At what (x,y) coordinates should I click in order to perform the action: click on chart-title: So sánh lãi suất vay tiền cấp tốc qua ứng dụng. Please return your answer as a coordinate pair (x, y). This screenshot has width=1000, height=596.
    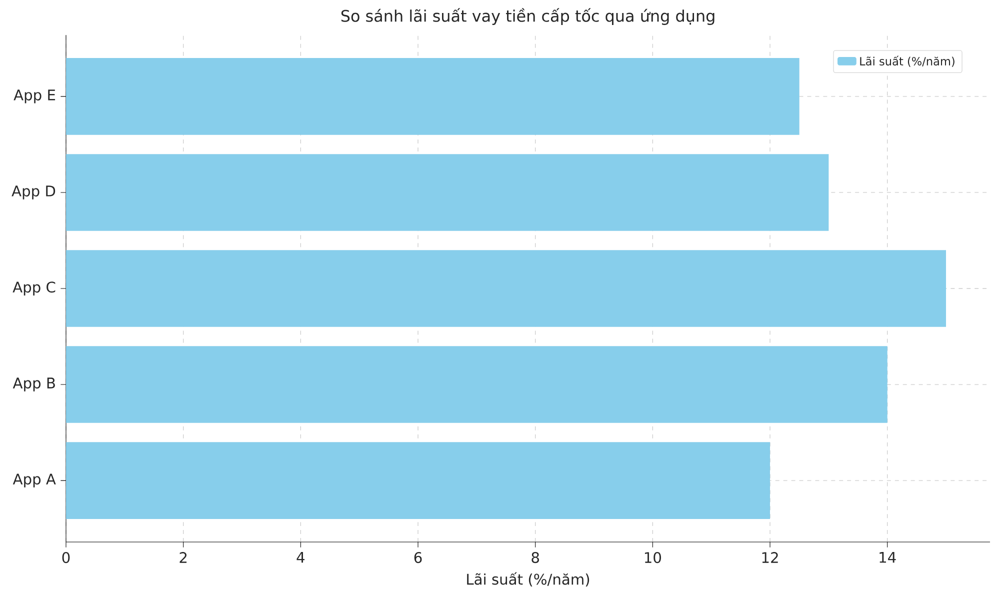
    Looking at the image, I should click on (527, 16).